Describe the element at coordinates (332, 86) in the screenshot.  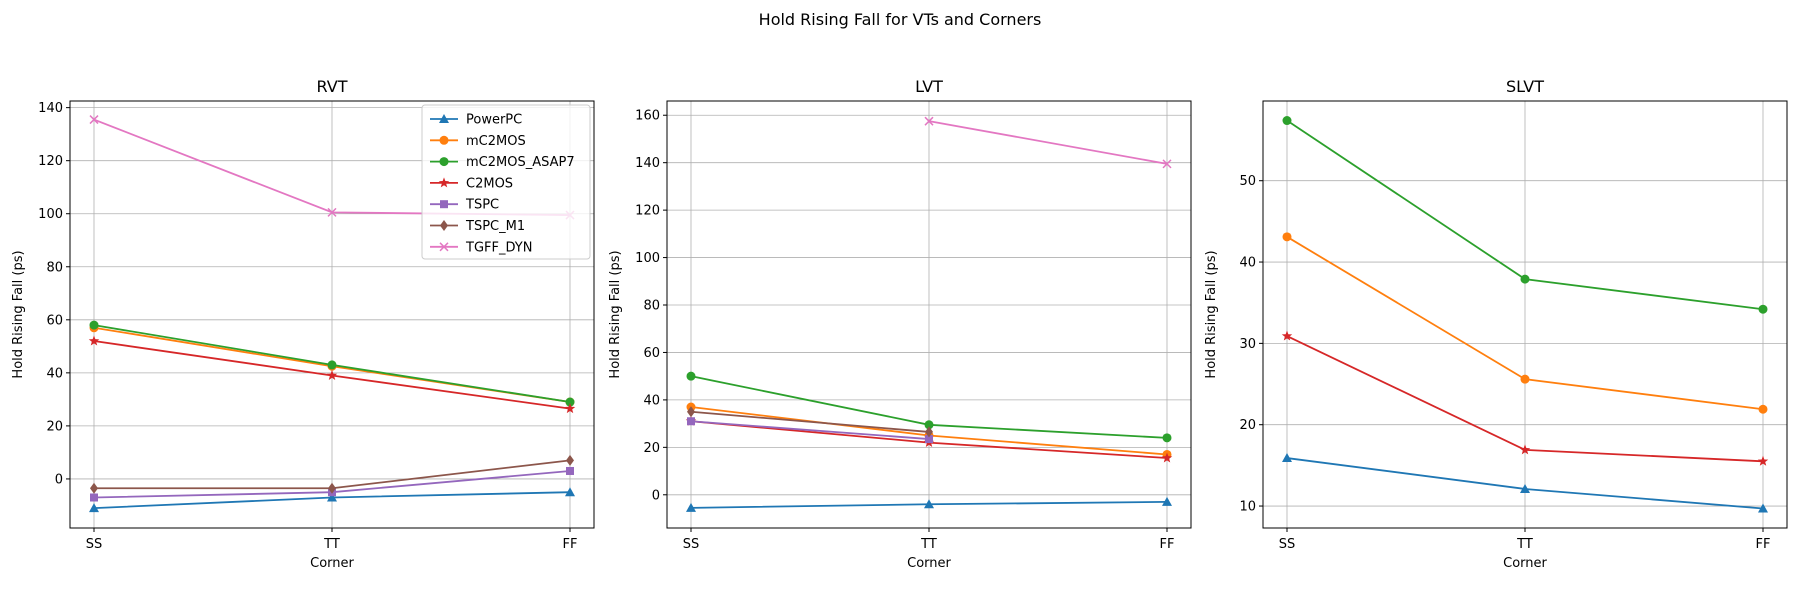
I see `panel-title: RVT` at that location.